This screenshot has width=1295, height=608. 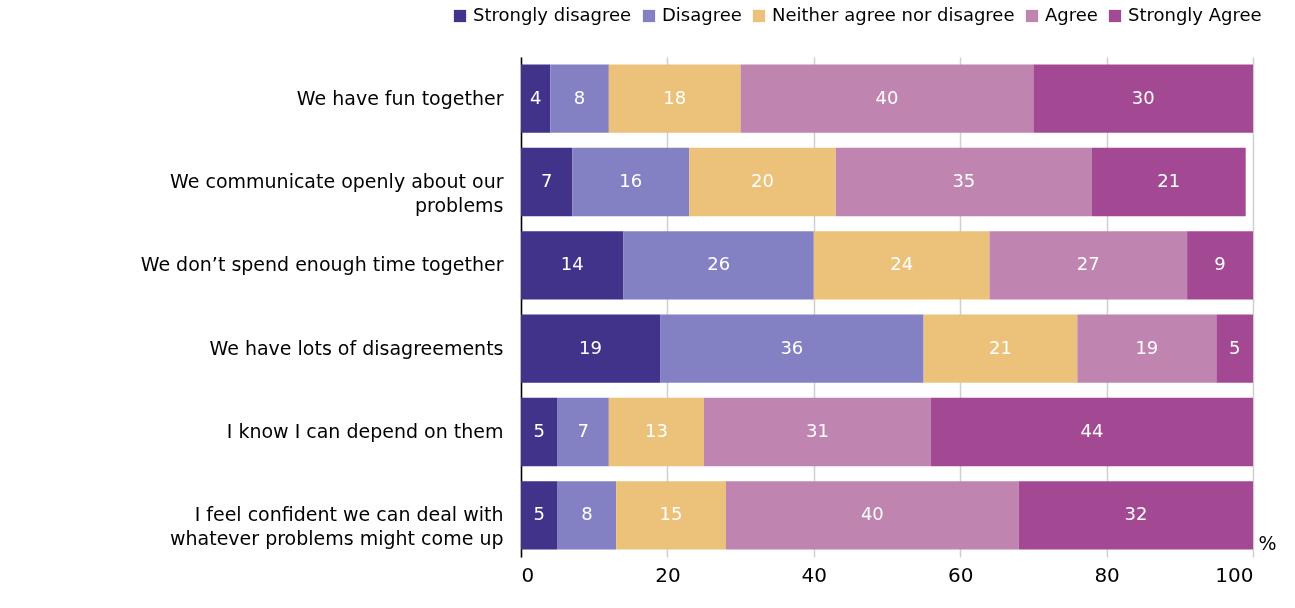 I want to click on x-tick-label: 60, so click(x=960, y=574).